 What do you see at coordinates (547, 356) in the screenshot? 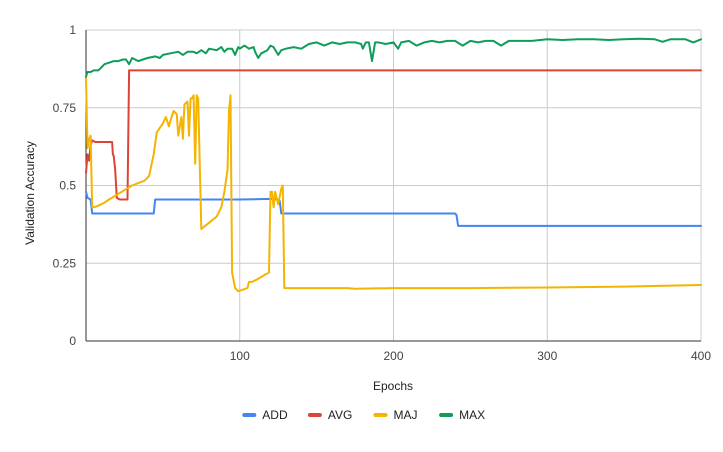
I see `x-tick-label: 300` at bounding box center [547, 356].